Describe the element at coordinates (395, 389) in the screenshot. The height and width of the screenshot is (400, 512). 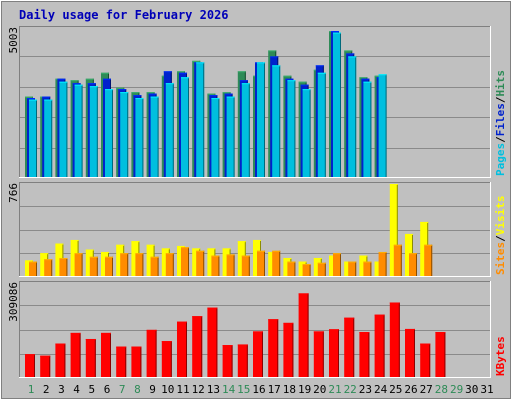
I see `x-tick-label: 25` at that location.